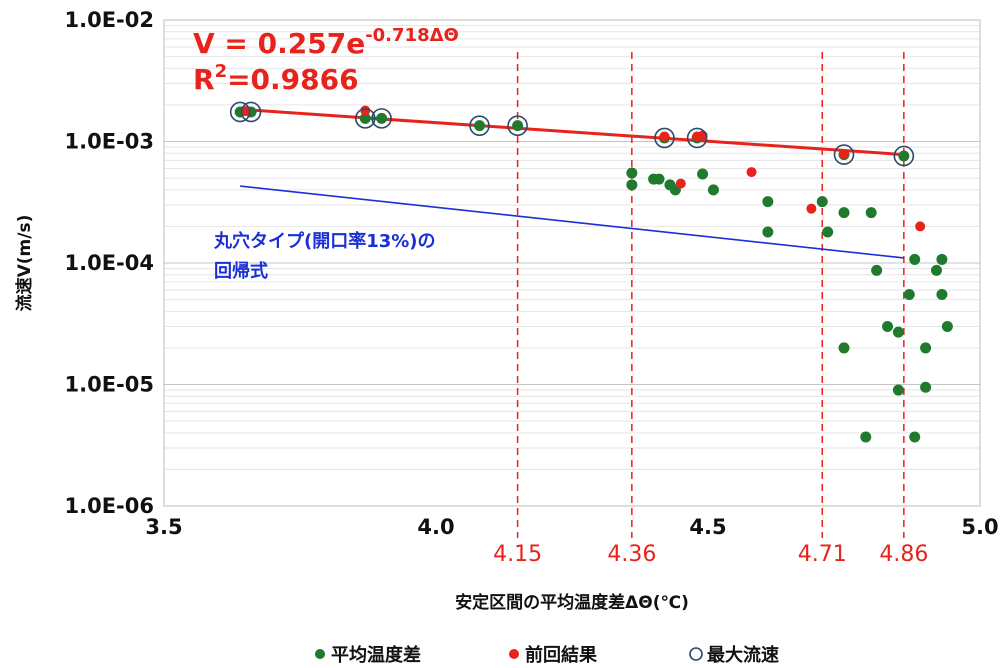  What do you see at coordinates (279, 43) in the screenshot?
I see `regression-equation-base: V = 0.257e` at bounding box center [279, 43].